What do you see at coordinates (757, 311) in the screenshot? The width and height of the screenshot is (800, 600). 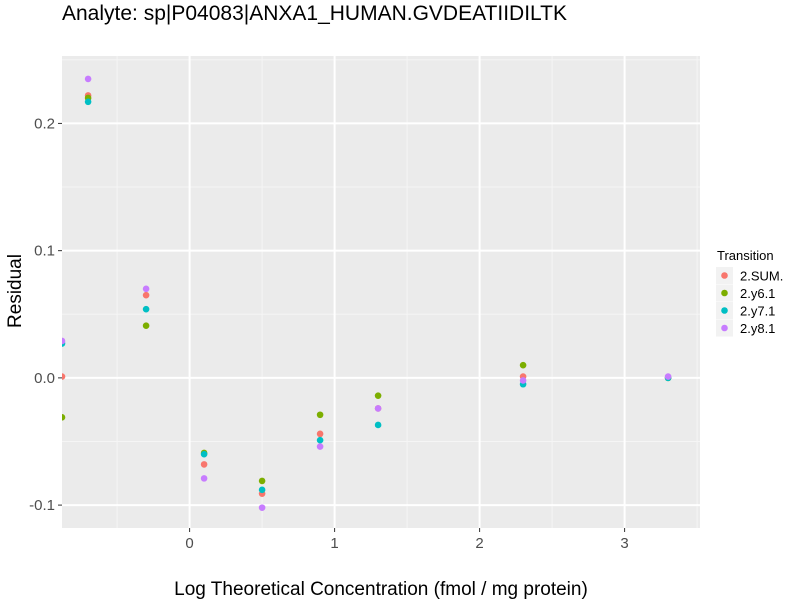 I see `legend-label: 2.y7.1` at bounding box center [757, 311].